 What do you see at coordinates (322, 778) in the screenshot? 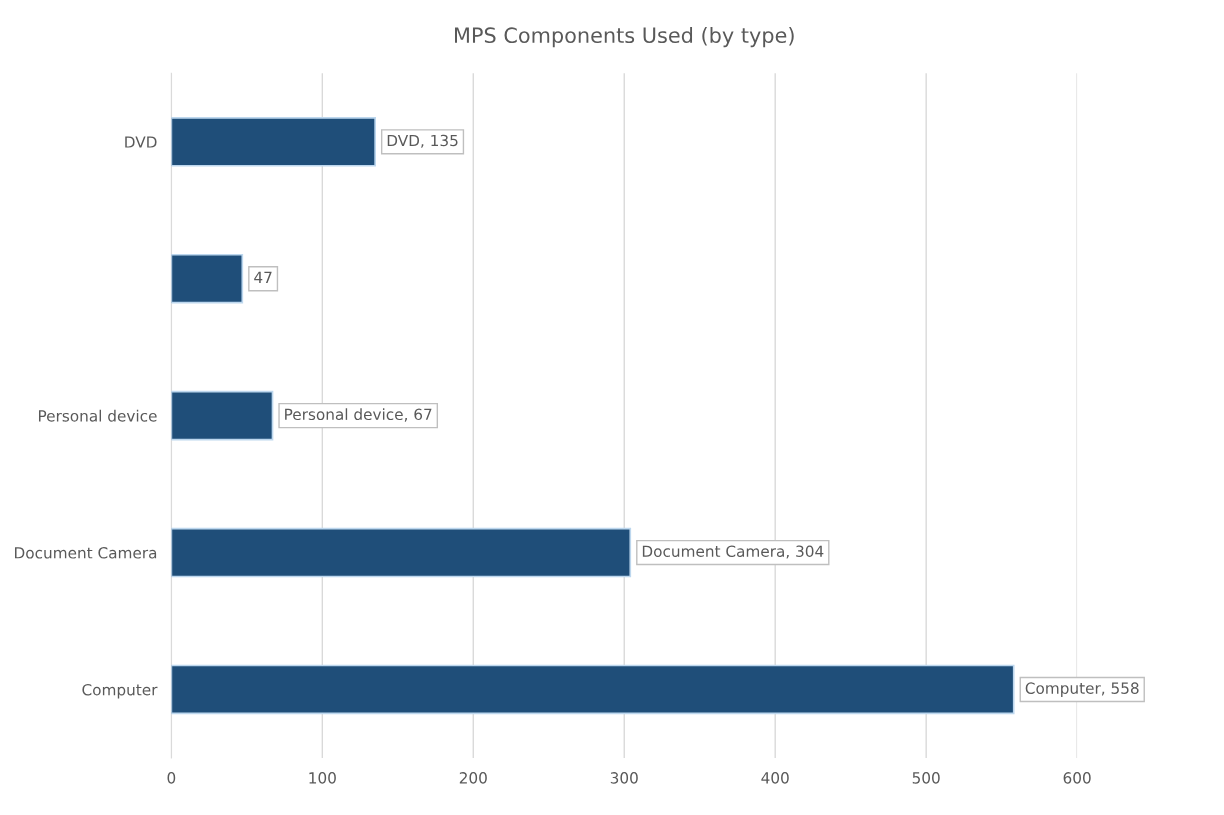
I see `x-tick-label: 100` at bounding box center [322, 778].